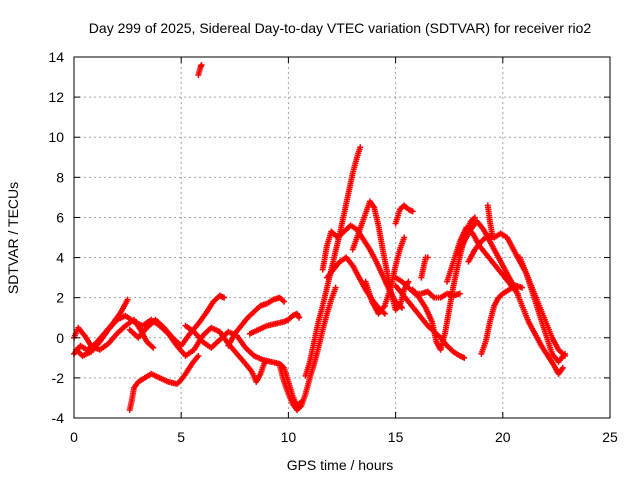 This screenshot has width=640, height=480. I want to click on y-tick-label: 6, so click(60, 217).